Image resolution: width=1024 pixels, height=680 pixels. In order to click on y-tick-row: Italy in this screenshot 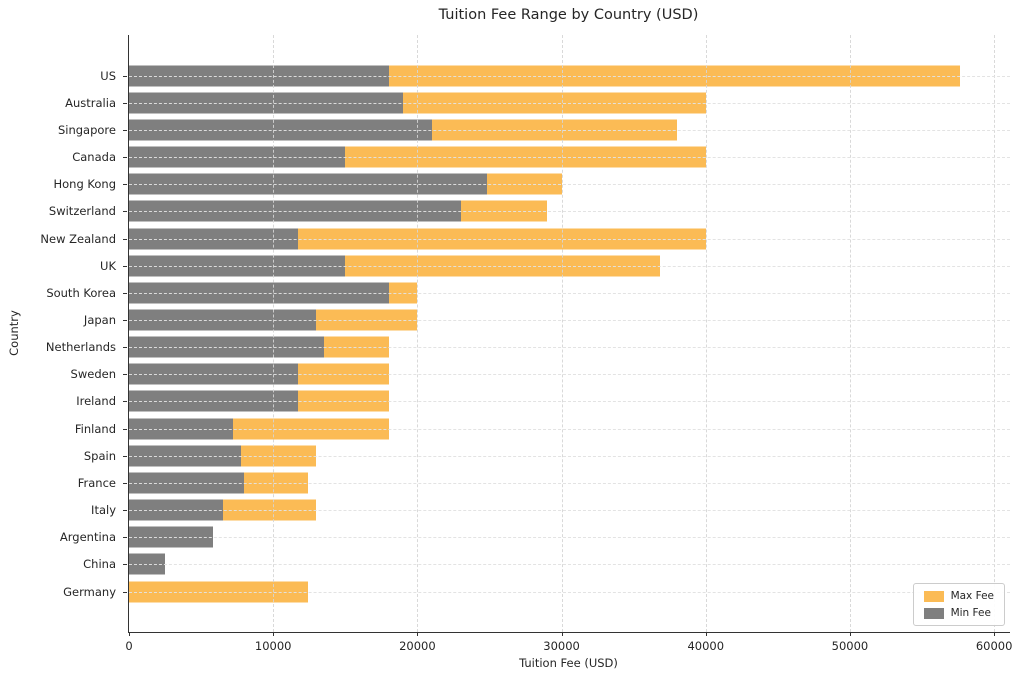, I will do `click(63, 510)`.